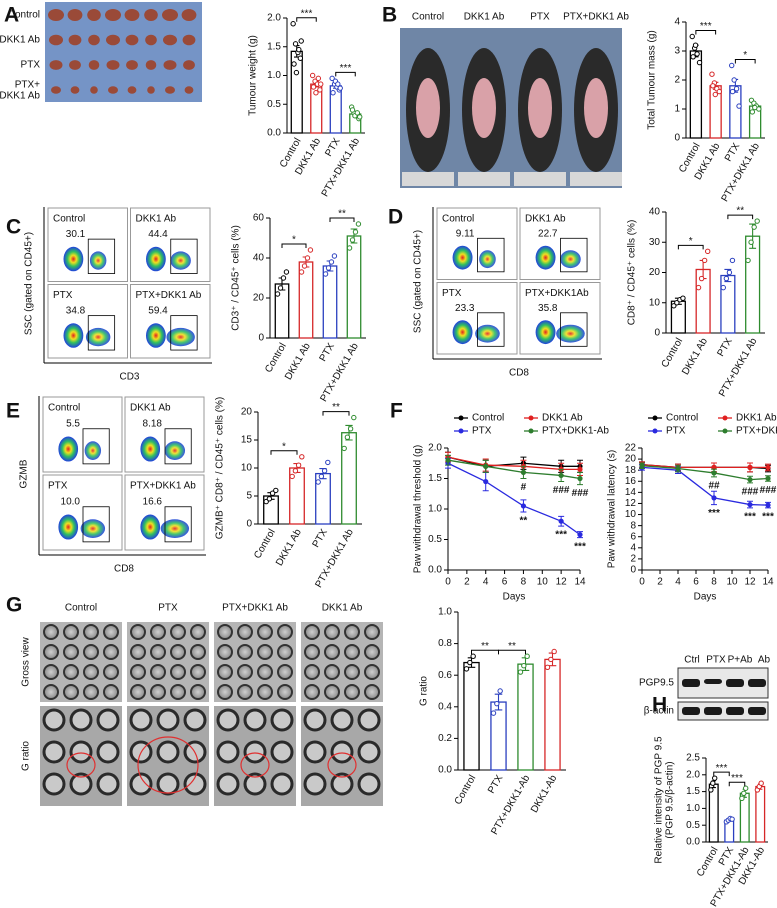 The height and width of the screenshot is (908, 777). I want to click on y-tick-label: 4, so click(633, 547).